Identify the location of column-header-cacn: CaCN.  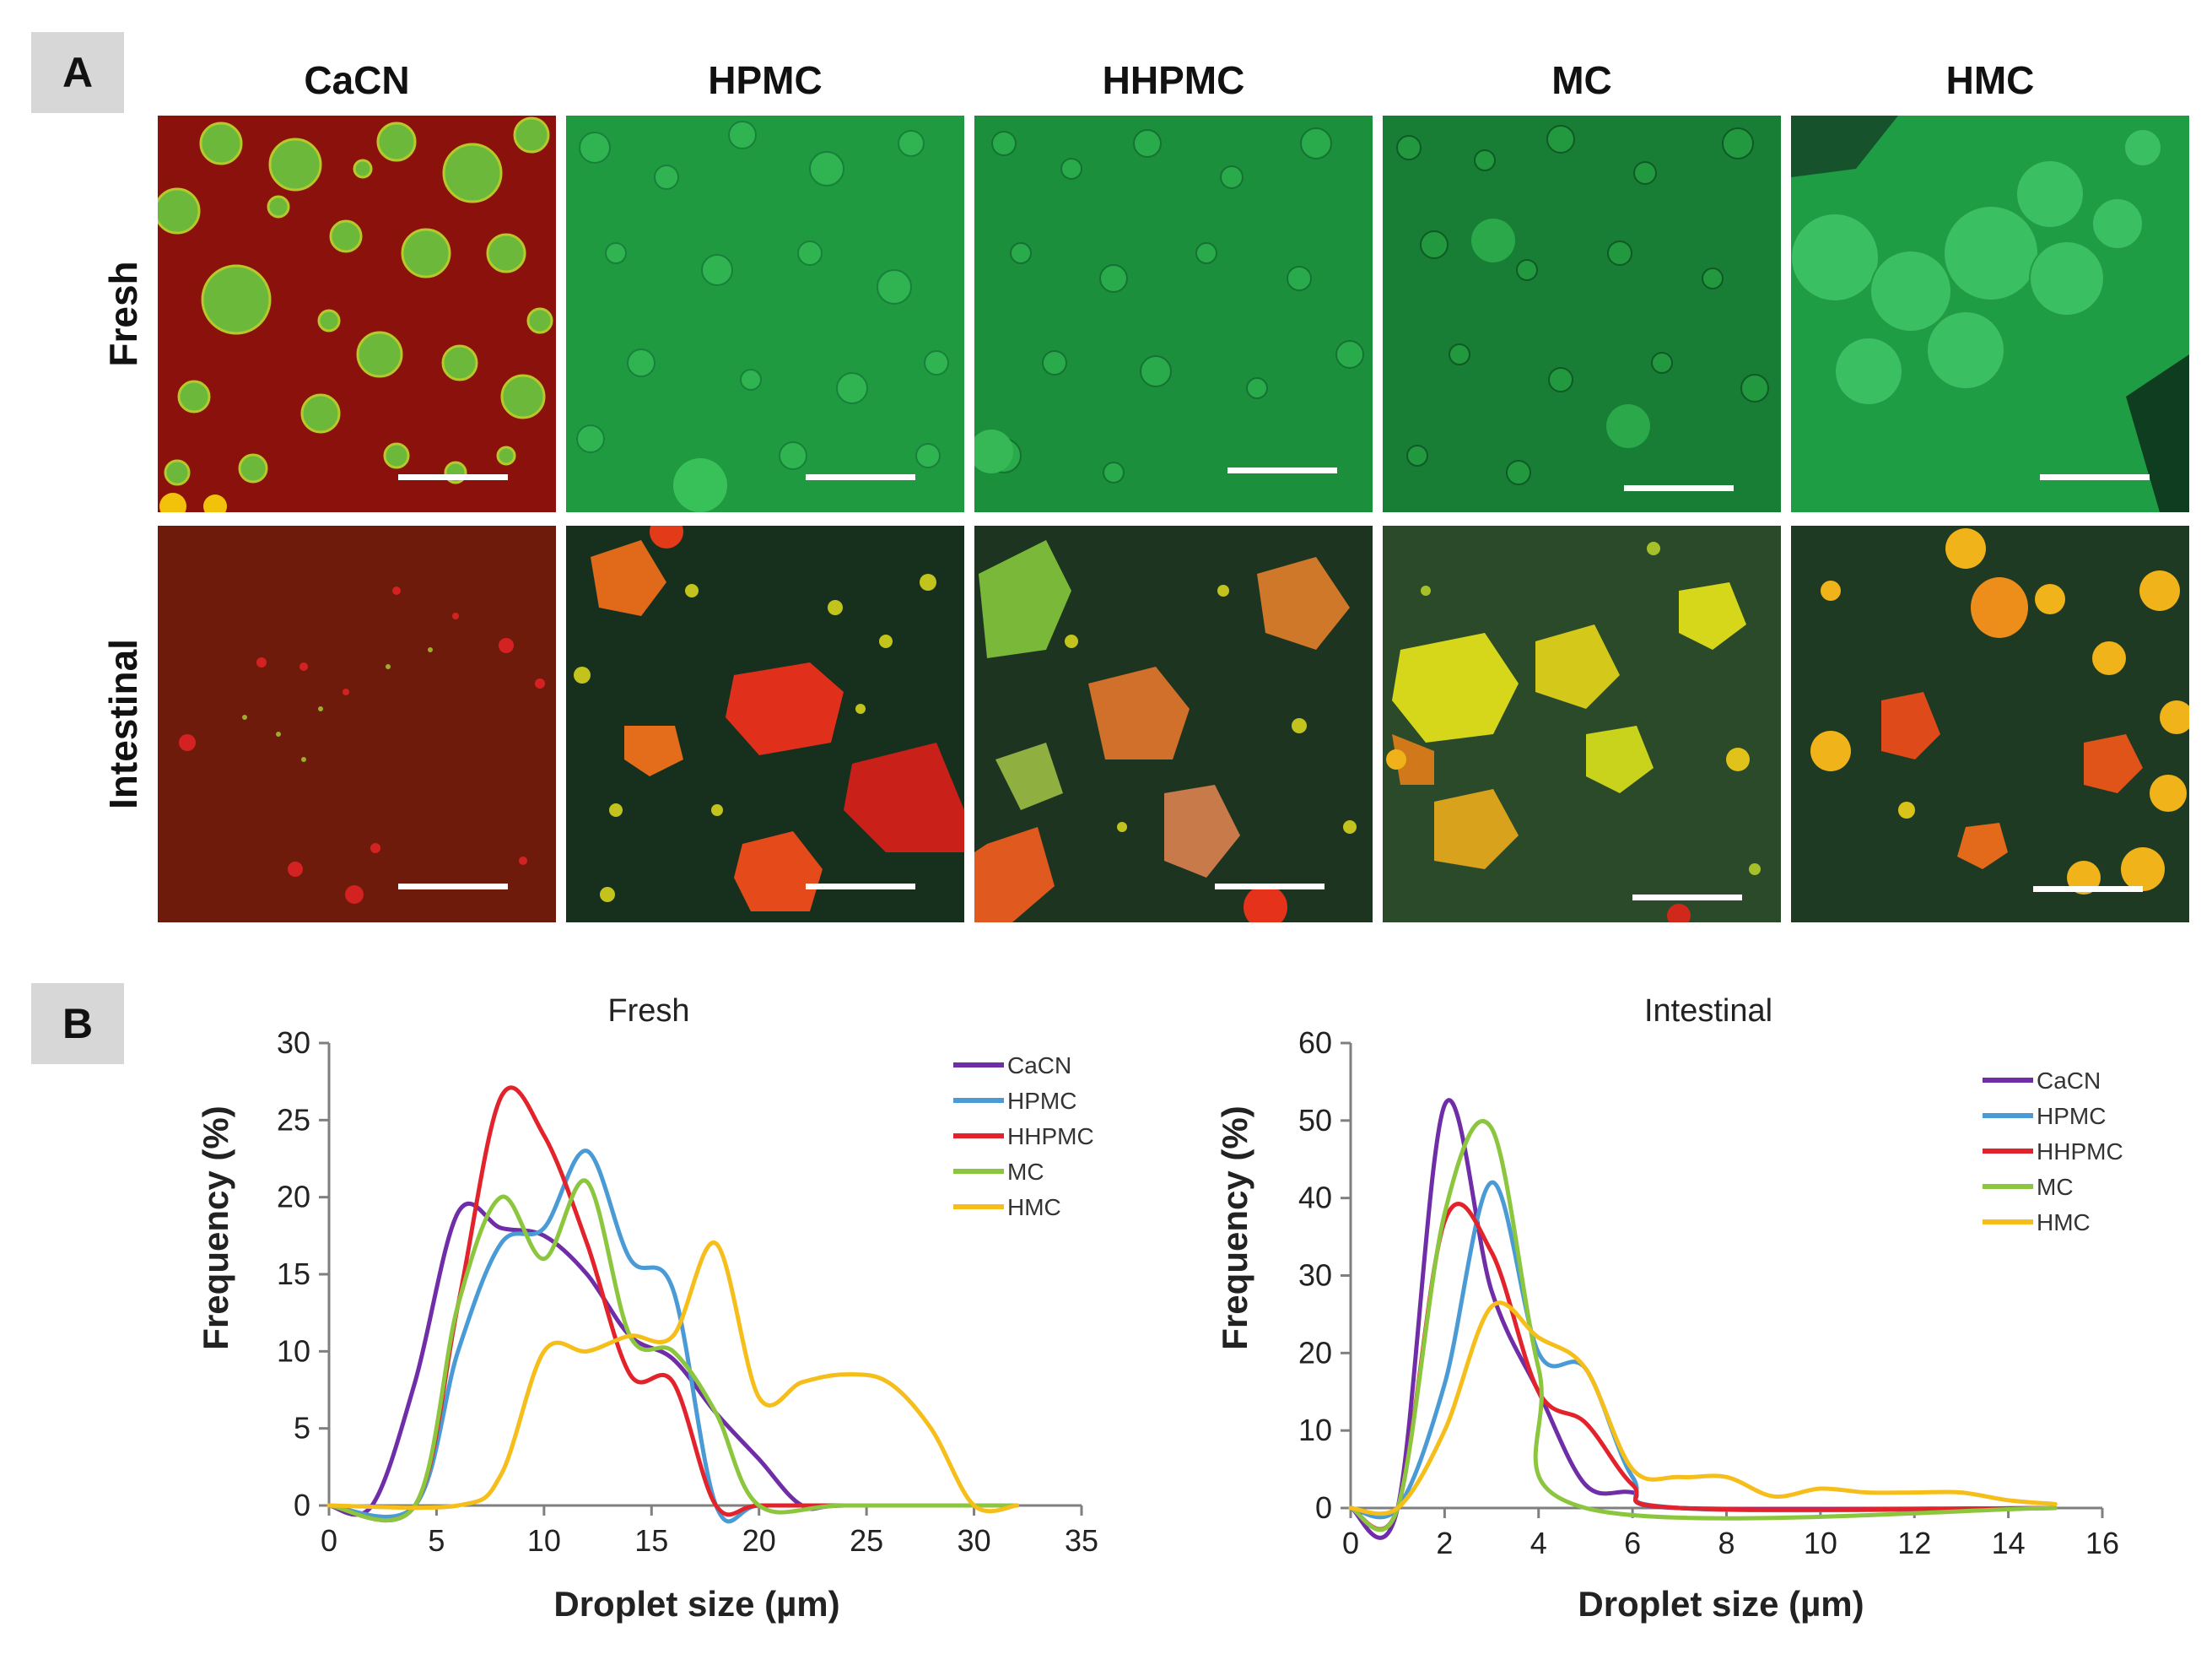
(356, 80).